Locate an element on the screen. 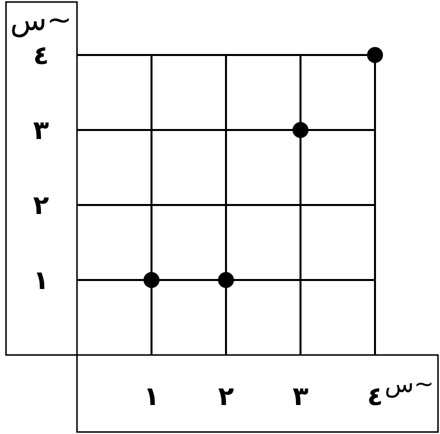 Image resolution: width=440 pixels, height=434 pixels. x-tick-label: ١ is located at coordinates (152, 397).